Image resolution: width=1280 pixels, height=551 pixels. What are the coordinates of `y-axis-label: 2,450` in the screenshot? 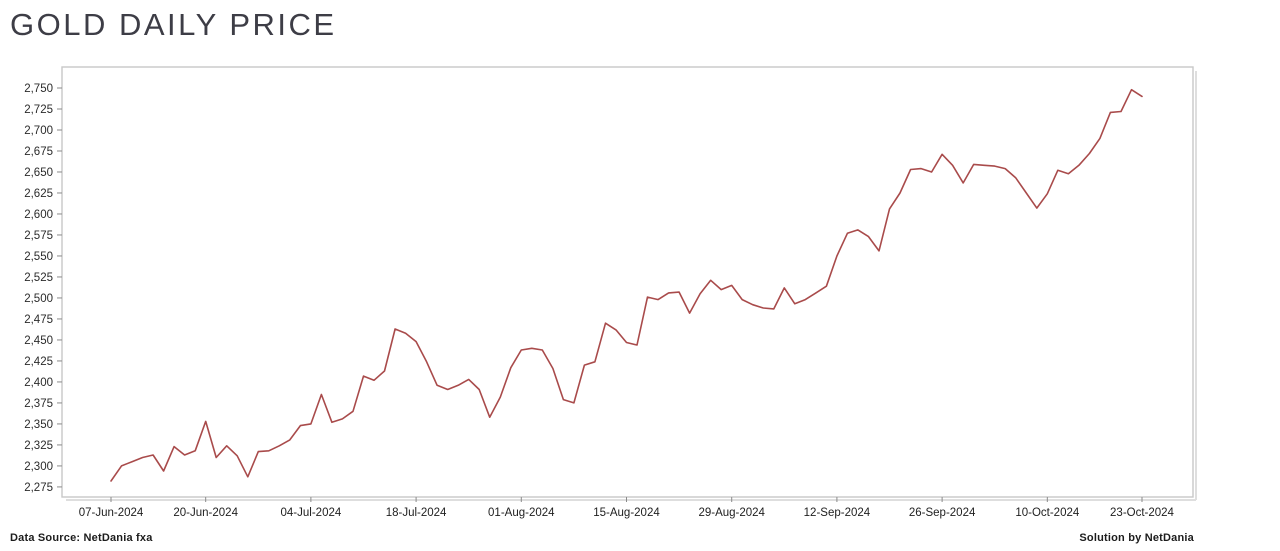 It's located at (38, 341).